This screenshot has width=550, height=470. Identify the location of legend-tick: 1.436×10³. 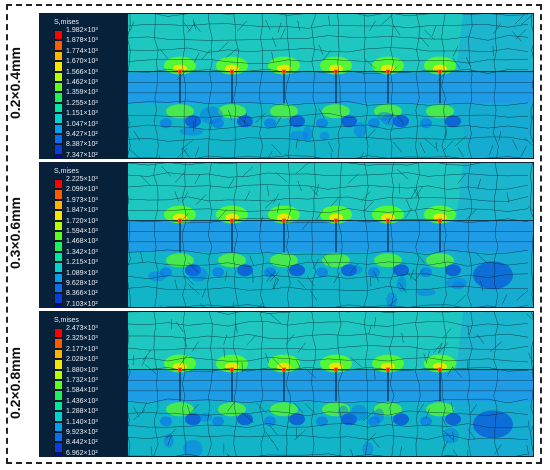
(82, 401).